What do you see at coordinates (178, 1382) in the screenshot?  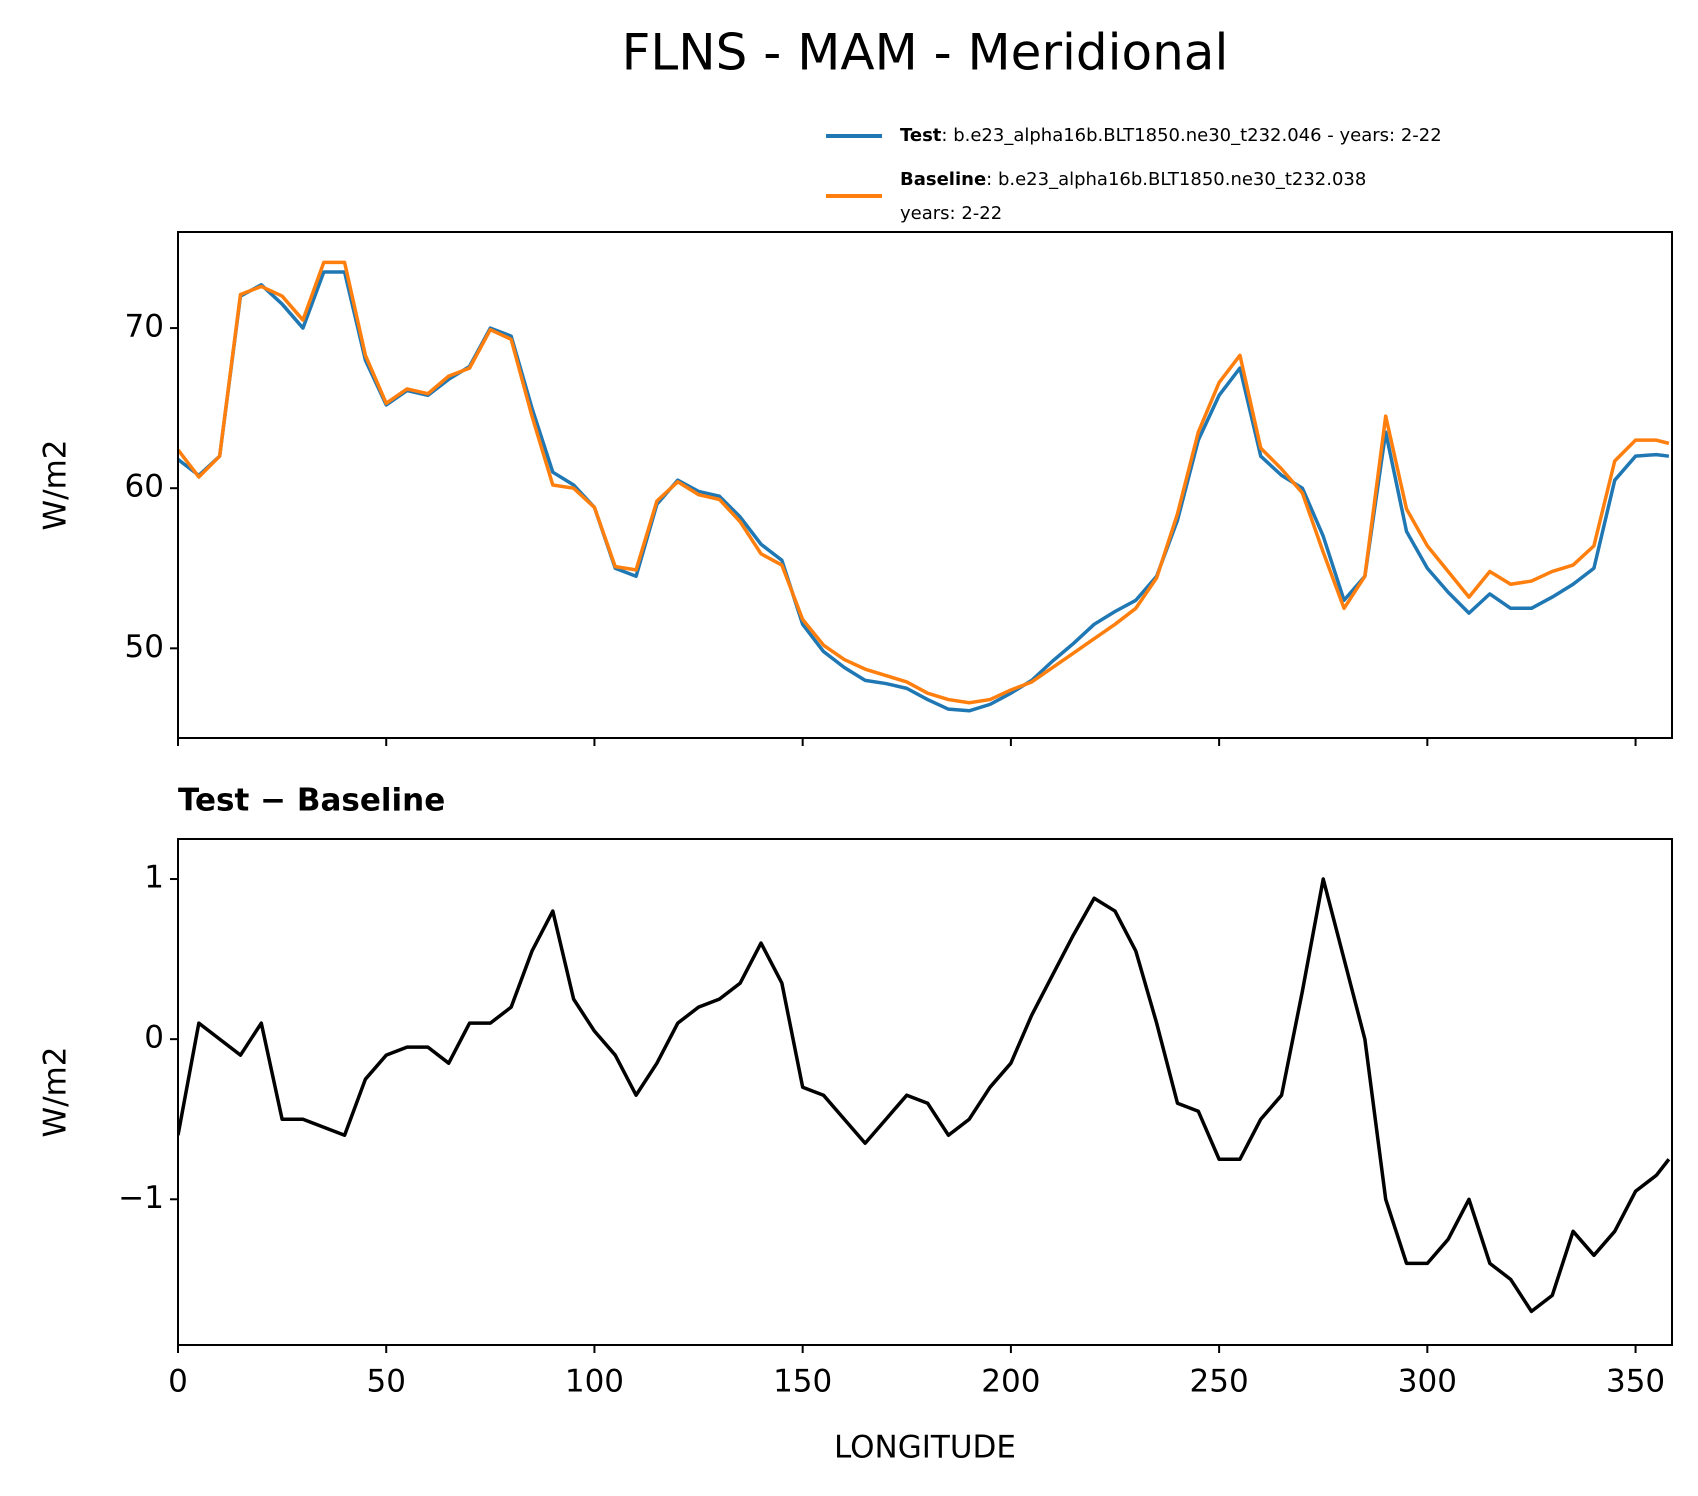 I see `x-tick-label: 0` at bounding box center [178, 1382].